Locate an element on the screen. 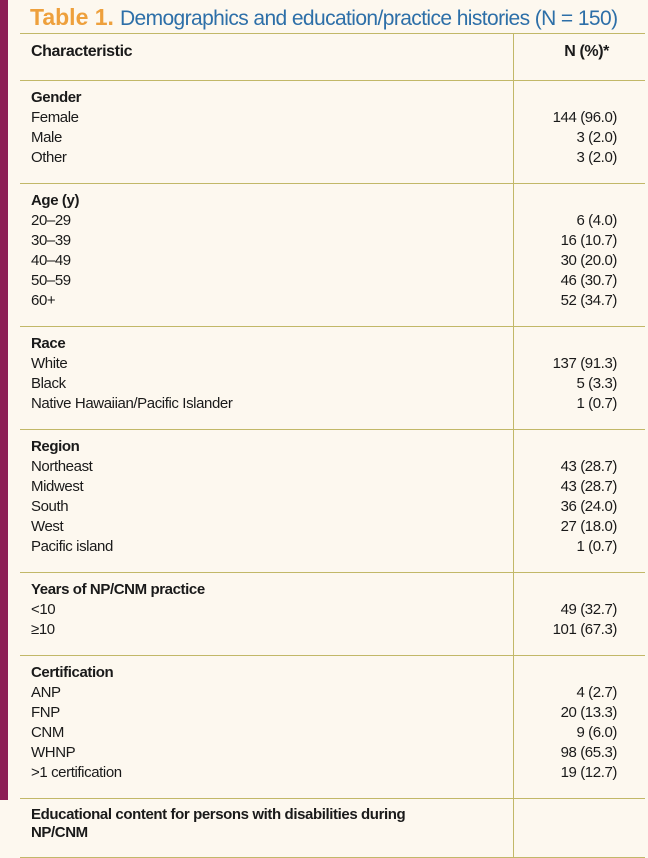  row-value: 27 (18.0) is located at coordinates (589, 526).